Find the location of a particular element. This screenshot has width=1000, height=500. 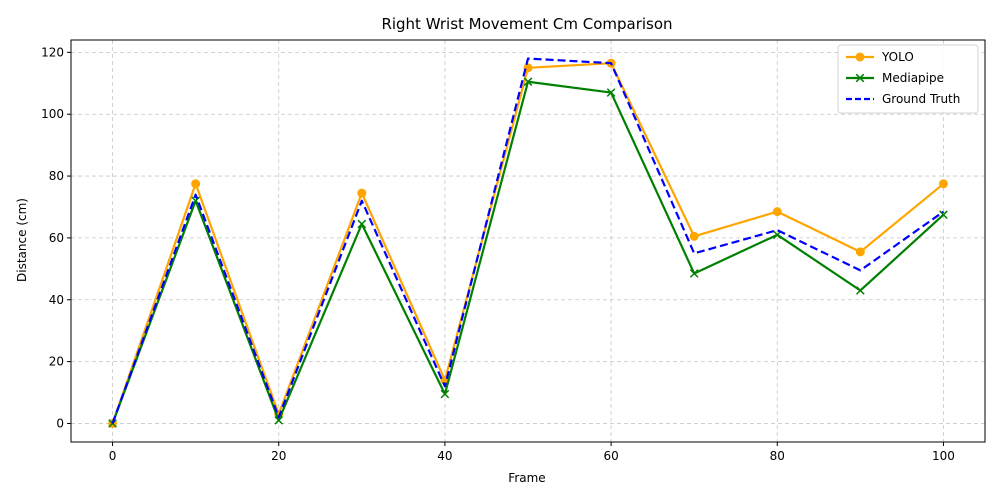

x-tick-label: 80 is located at coordinates (777, 456).